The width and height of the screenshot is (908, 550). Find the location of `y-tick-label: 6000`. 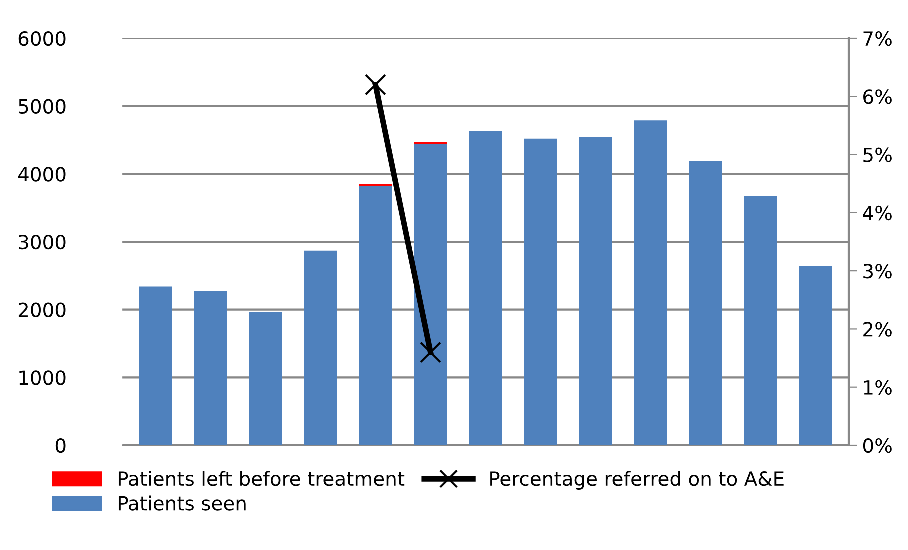

y-tick-label: 6000 is located at coordinates (42, 38).